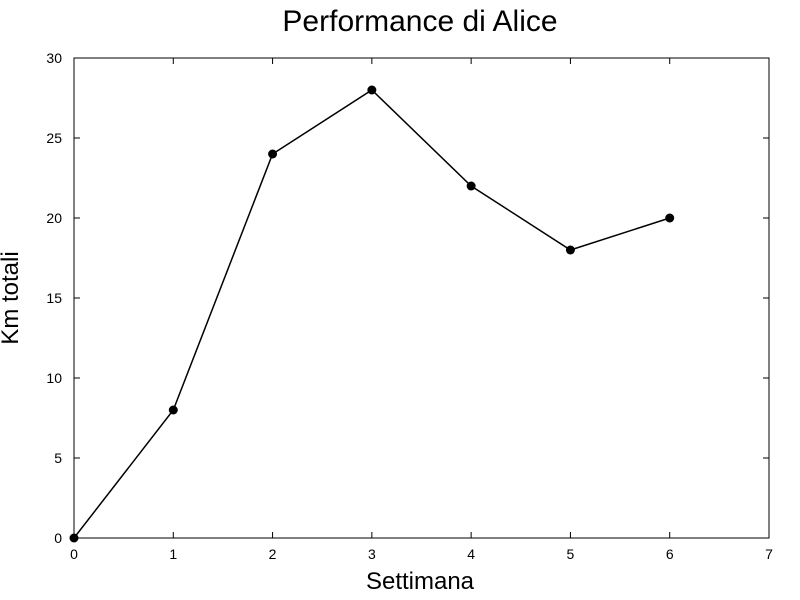 The image size is (800, 600). What do you see at coordinates (54, 218) in the screenshot?
I see `y-tick-label: 20` at bounding box center [54, 218].